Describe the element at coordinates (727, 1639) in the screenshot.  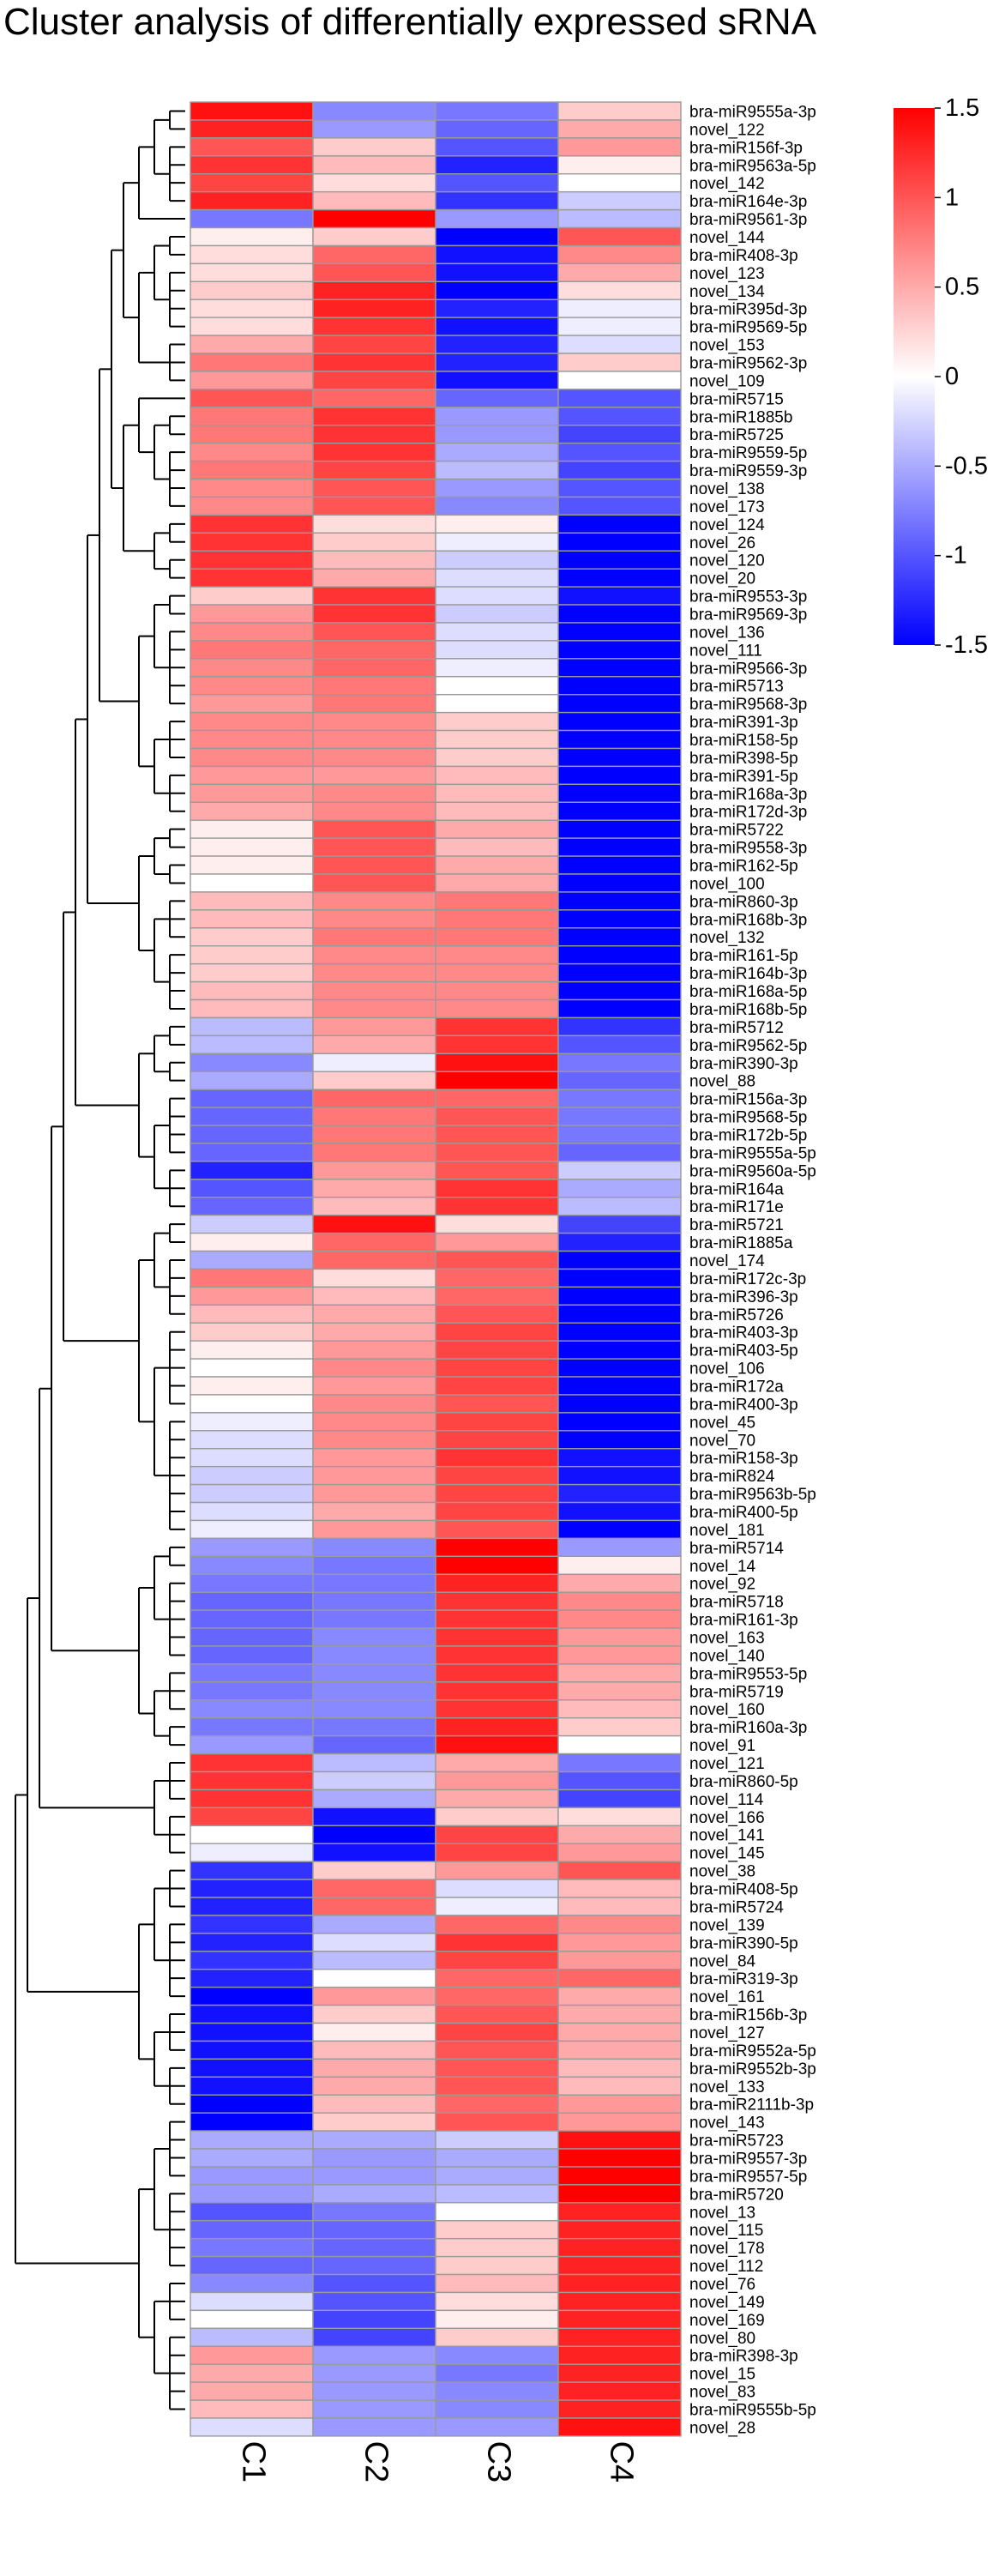
I see `row-label: novel_163` at that location.